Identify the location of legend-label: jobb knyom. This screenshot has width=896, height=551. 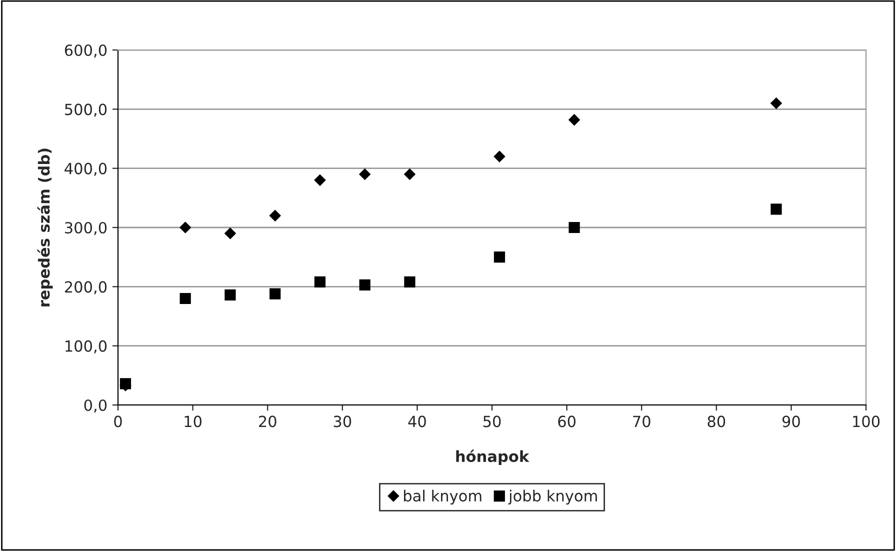
(552, 497).